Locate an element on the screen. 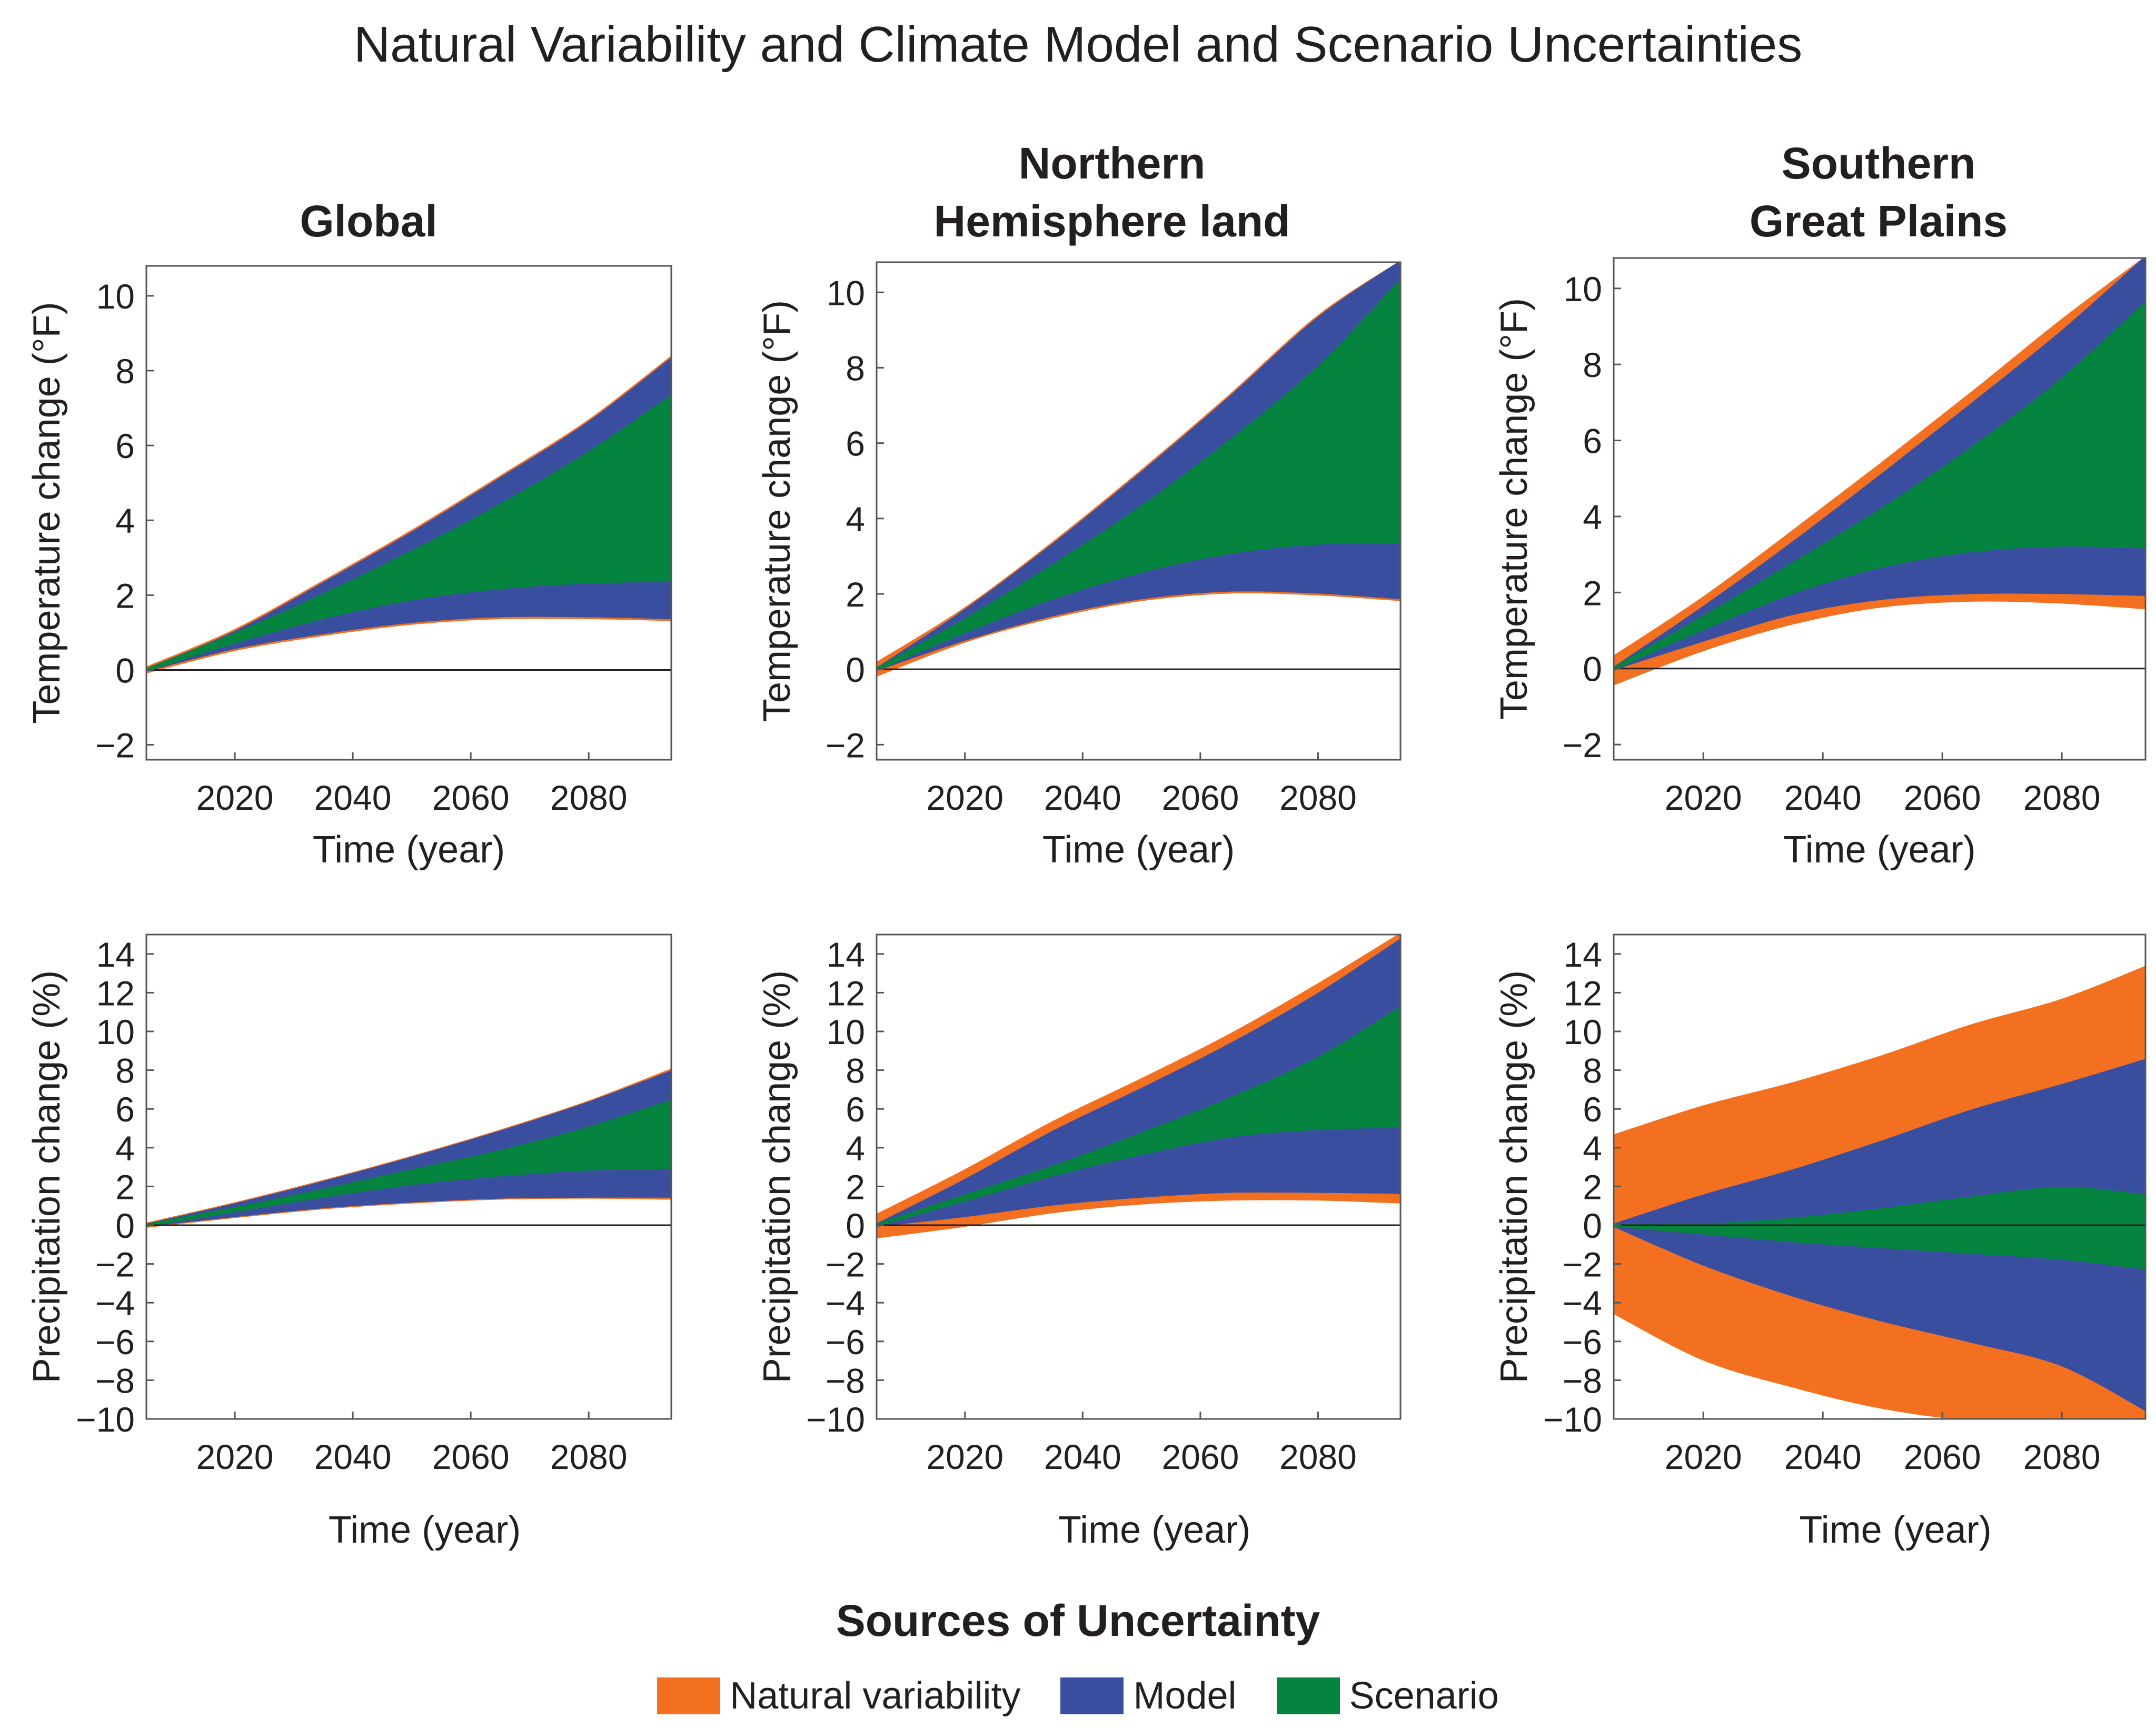  legend: Natural variability Model Scenario is located at coordinates (1078, 1695).